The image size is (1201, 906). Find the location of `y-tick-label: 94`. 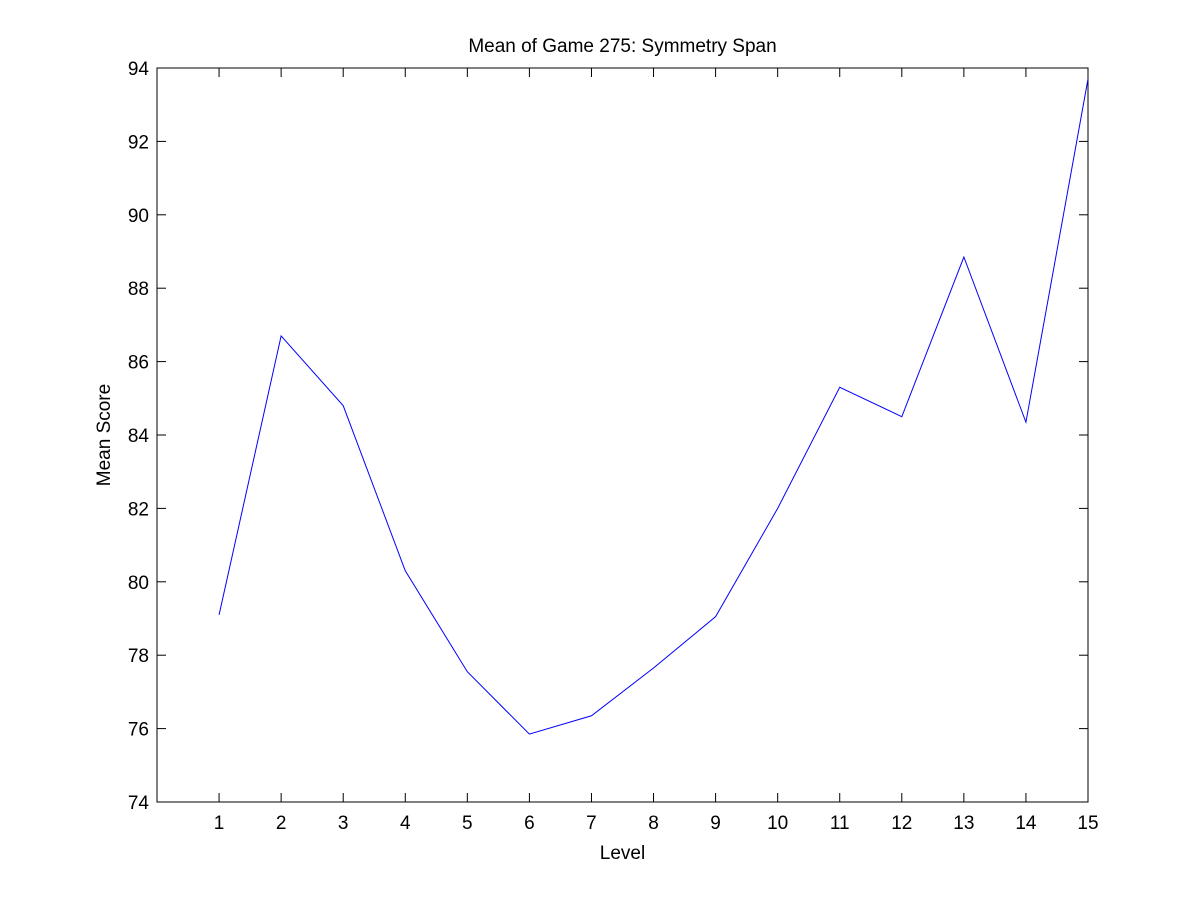

y-tick-label: 94 is located at coordinates (139, 69).